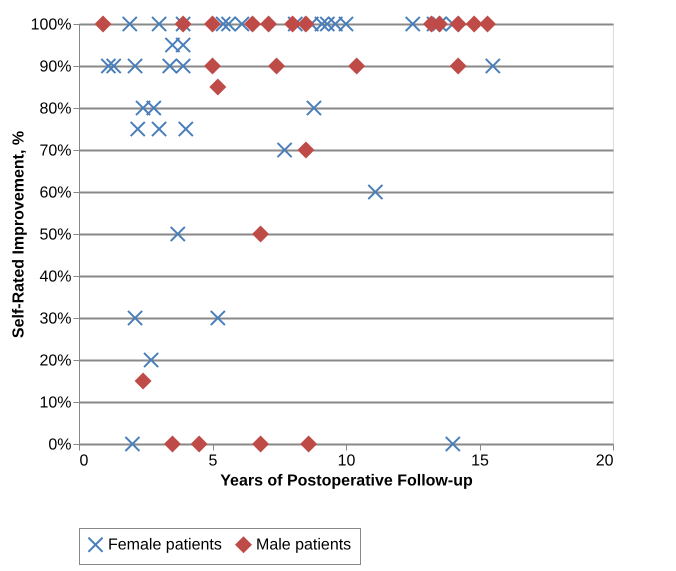  Describe the element at coordinates (55, 361) in the screenshot. I see `y-tick-label: 20%` at that location.